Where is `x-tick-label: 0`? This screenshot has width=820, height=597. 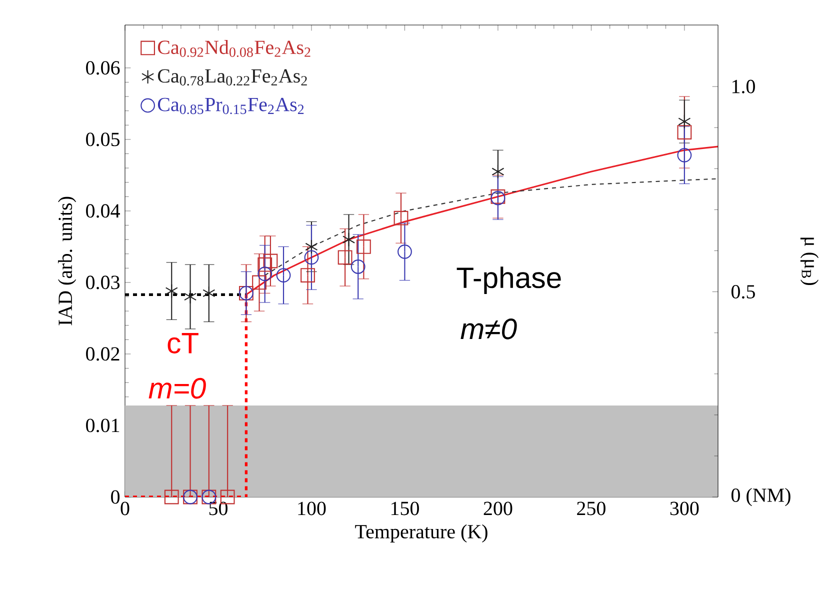
x-tick-label: 0 is located at coordinates (125, 509).